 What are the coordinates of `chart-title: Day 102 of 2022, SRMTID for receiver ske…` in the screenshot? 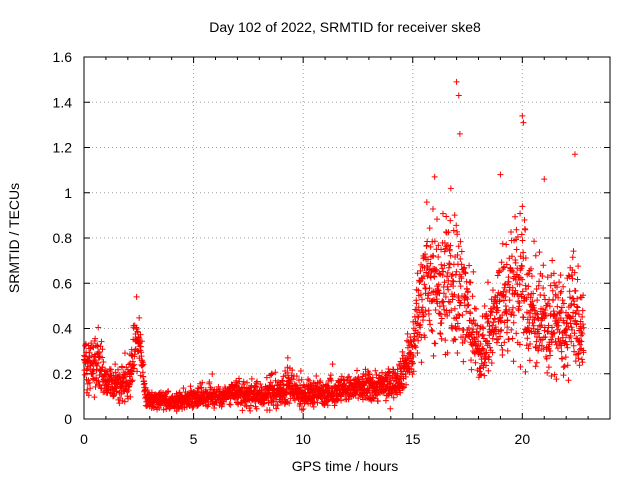 It's located at (345, 27).